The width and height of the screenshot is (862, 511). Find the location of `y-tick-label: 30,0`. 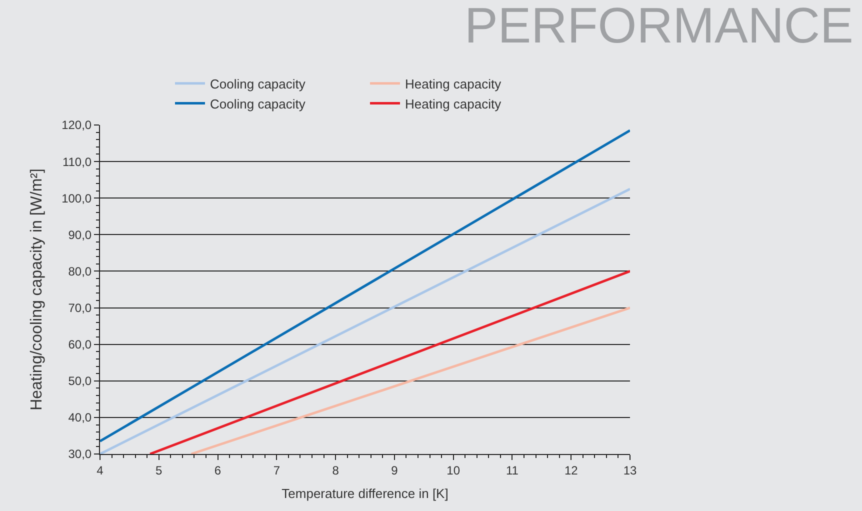

y-tick-label: 30,0 is located at coordinates (80, 454).